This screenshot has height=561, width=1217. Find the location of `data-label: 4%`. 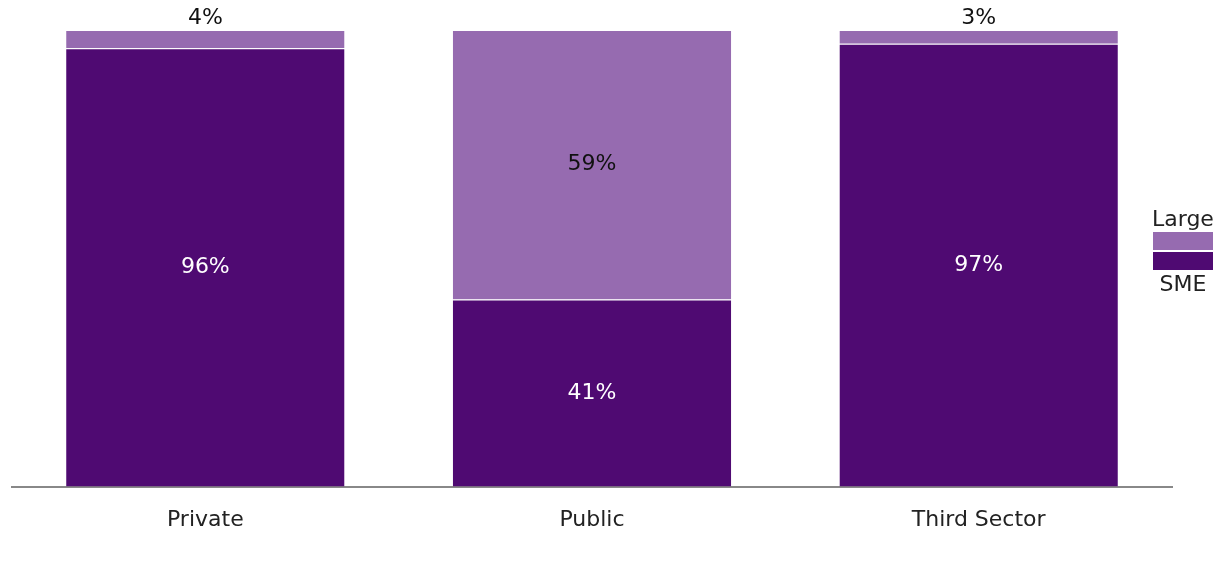

data-label: 4% is located at coordinates (205, 16).